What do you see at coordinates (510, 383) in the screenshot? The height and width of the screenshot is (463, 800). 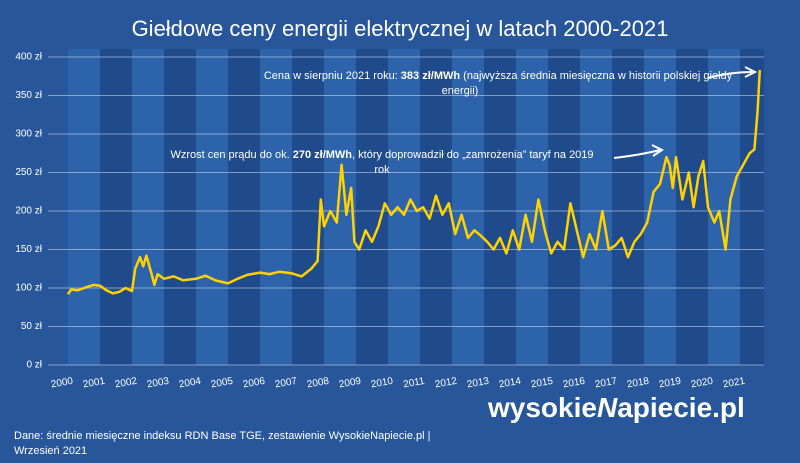 I see `x-tick-label: 2014` at bounding box center [510, 383].